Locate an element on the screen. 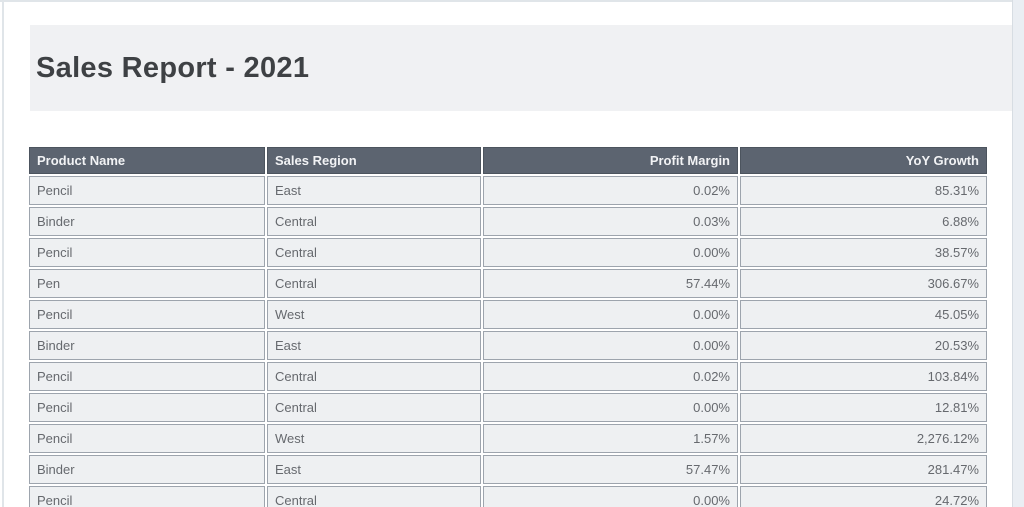 The height and width of the screenshot is (507, 1024). column-header-product-name: Product Name is located at coordinates (147, 160).